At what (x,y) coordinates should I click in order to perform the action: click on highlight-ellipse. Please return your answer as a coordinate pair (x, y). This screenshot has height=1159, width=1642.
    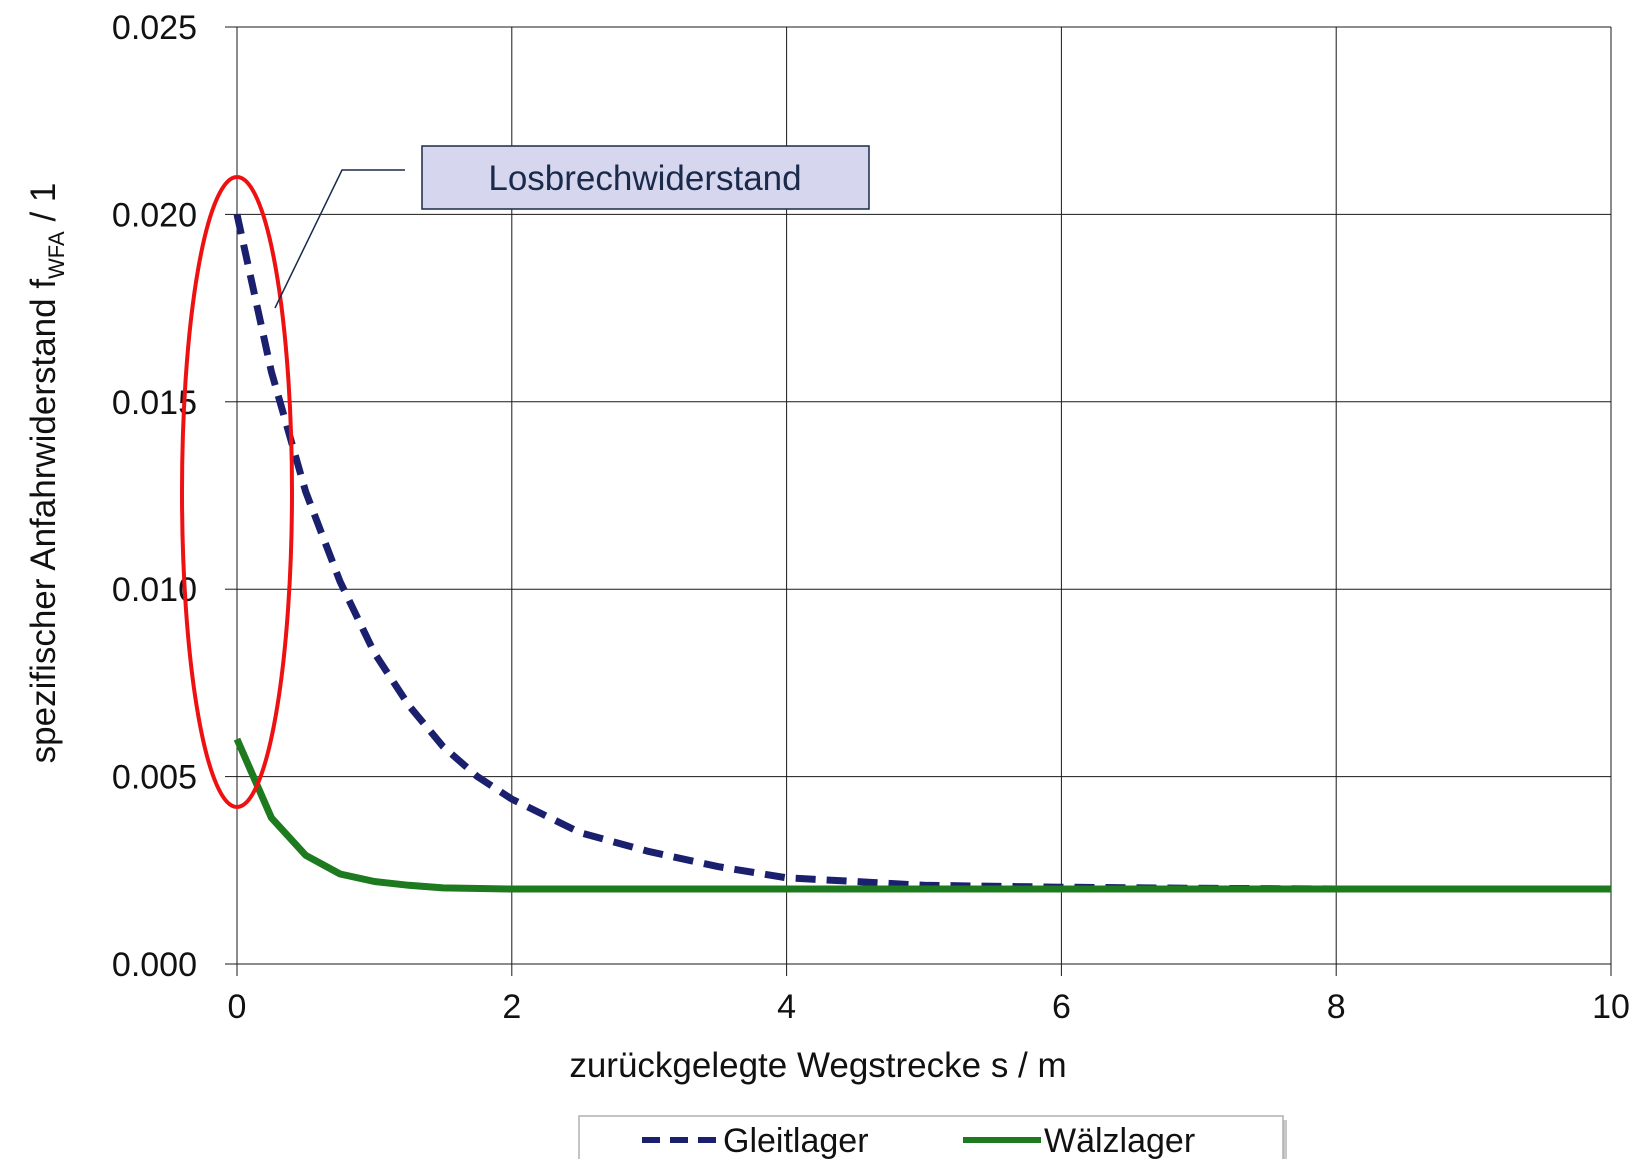
    Looking at the image, I should click on (237, 492).